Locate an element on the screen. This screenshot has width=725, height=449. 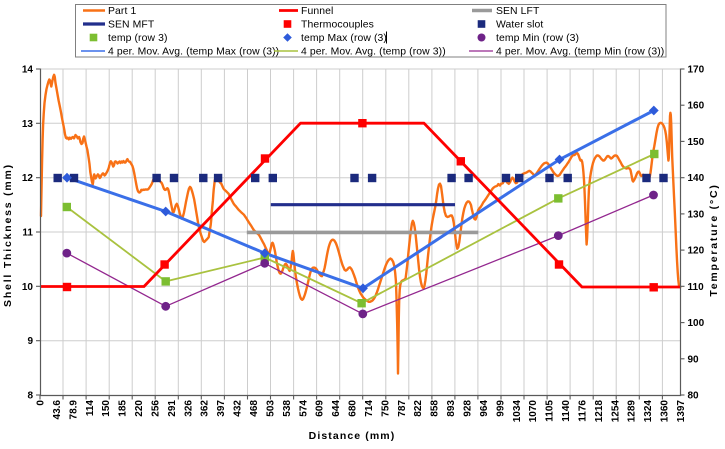
svg-text: 78.9 is located at coordinates (73, 410).